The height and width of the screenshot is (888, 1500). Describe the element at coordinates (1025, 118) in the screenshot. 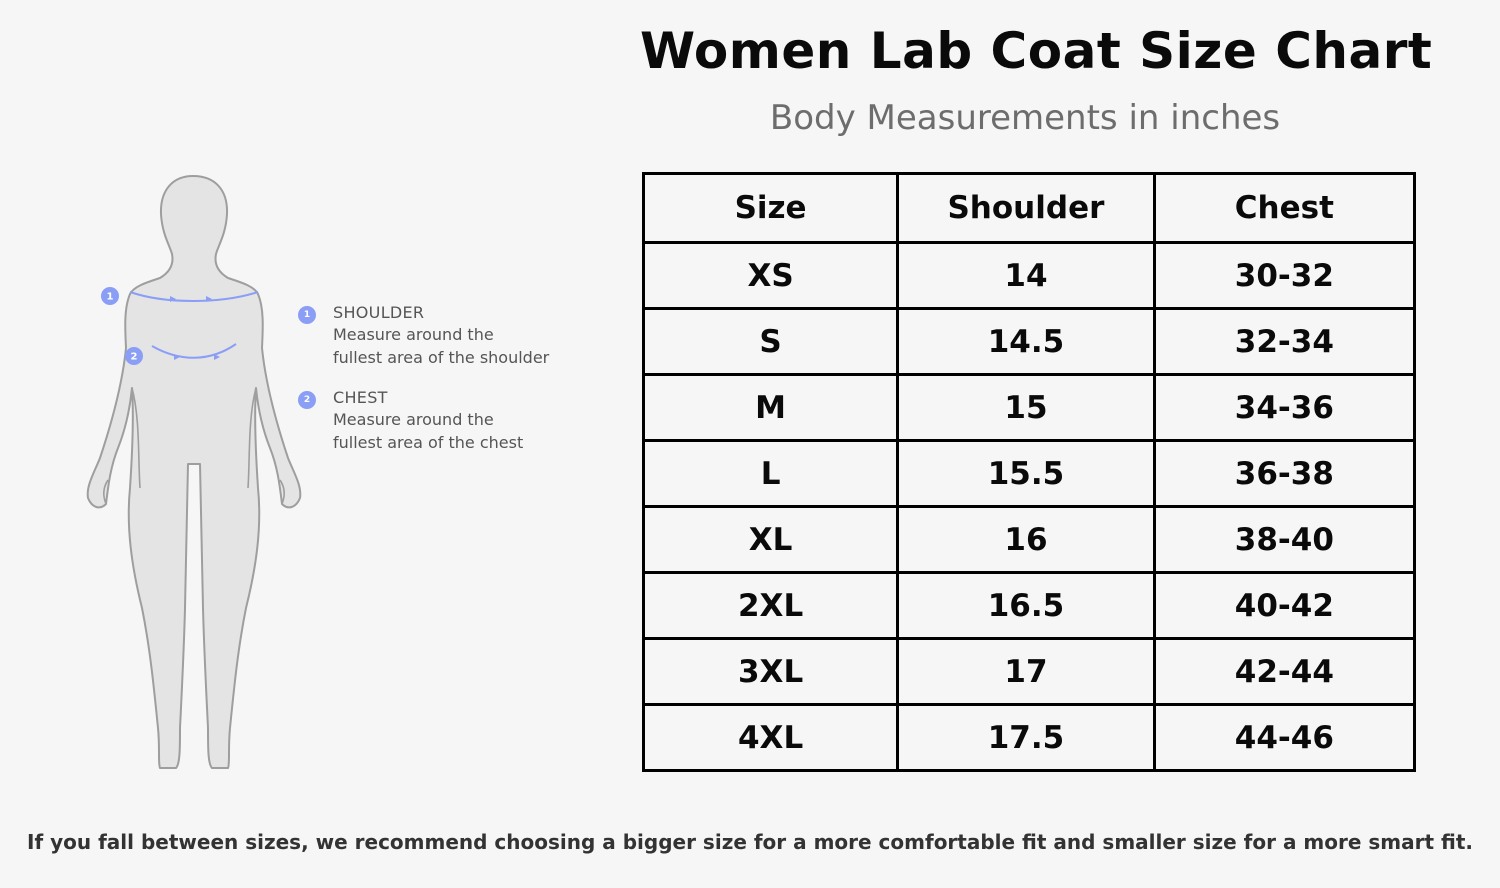

I see `page-subtitle: Body Measurements in inches` at that location.